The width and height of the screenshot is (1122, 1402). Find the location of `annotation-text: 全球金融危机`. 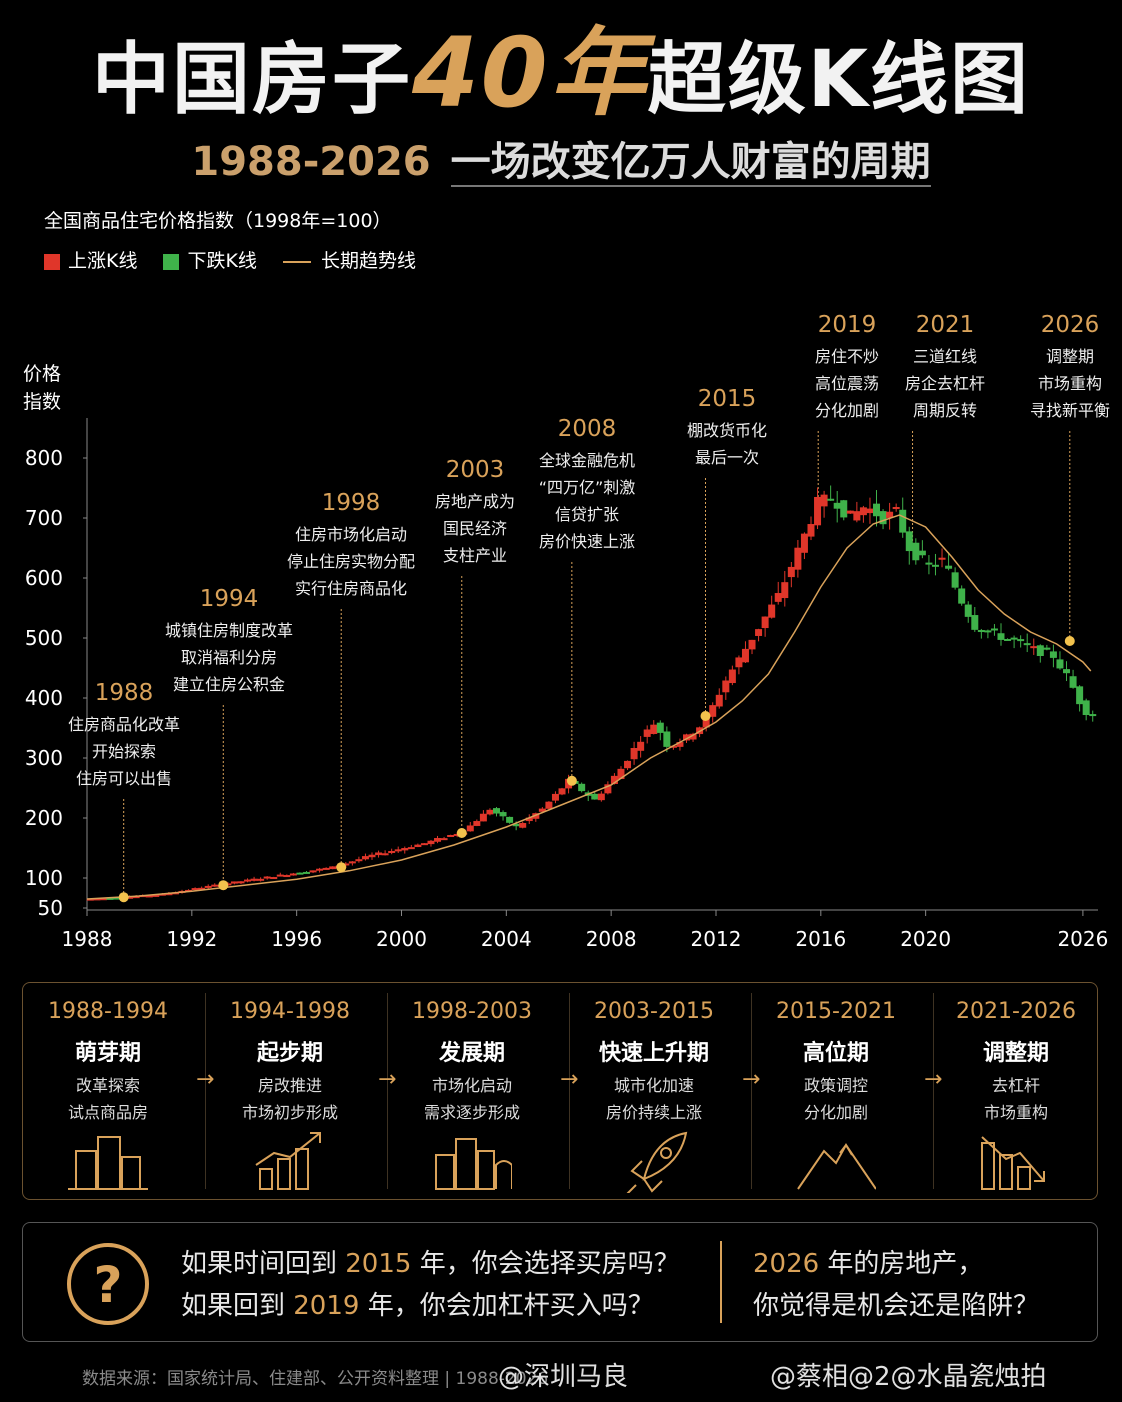

annotation-text: 全球金融危机 is located at coordinates (587, 460).